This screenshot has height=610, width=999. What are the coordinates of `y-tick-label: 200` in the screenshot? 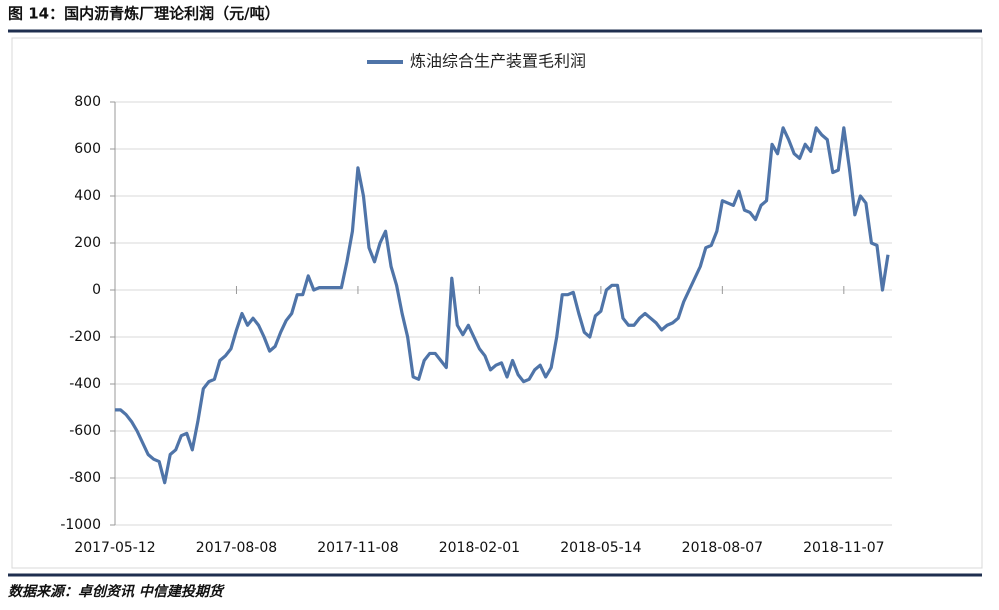 It's located at (87, 243).